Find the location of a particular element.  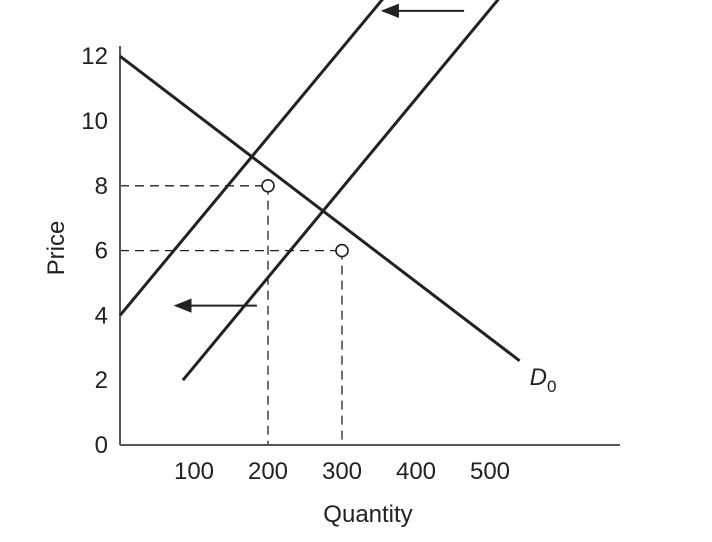

equilibrium-points is located at coordinates (305, 218).